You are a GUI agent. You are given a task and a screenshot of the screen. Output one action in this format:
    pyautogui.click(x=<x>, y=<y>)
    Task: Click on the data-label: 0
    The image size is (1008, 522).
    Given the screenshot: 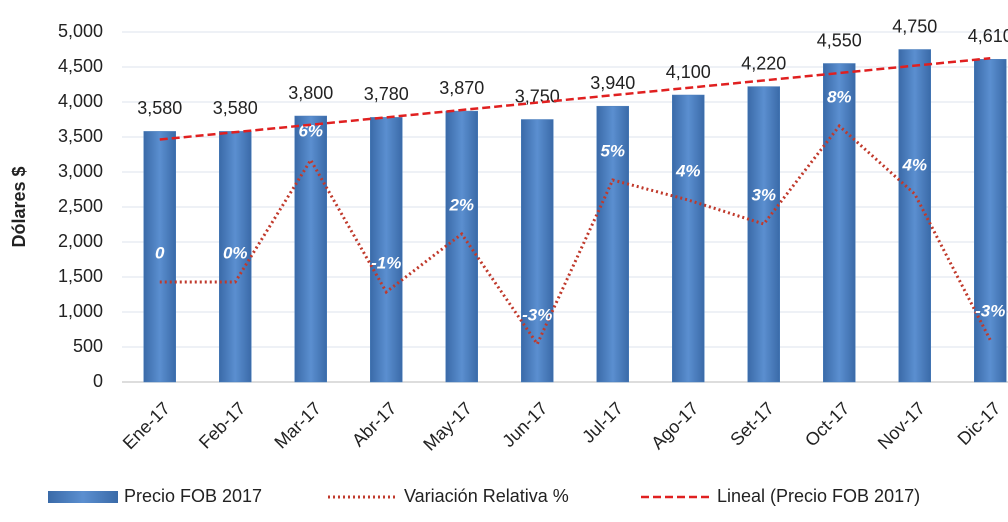 What is the action you would take?
    pyautogui.click(x=160, y=252)
    